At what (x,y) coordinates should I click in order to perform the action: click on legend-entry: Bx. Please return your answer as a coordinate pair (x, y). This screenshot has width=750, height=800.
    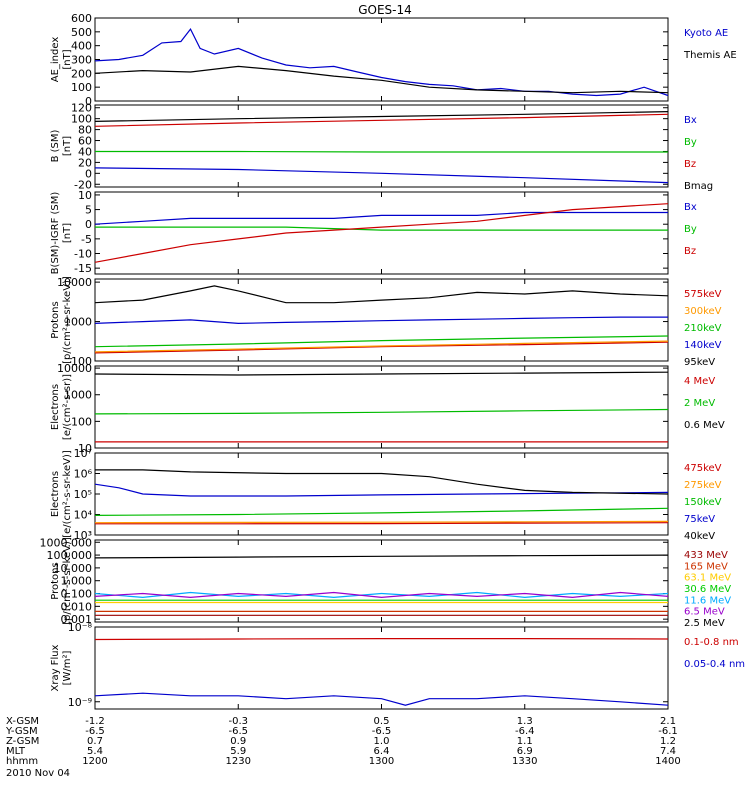
    Looking at the image, I should click on (690, 207).